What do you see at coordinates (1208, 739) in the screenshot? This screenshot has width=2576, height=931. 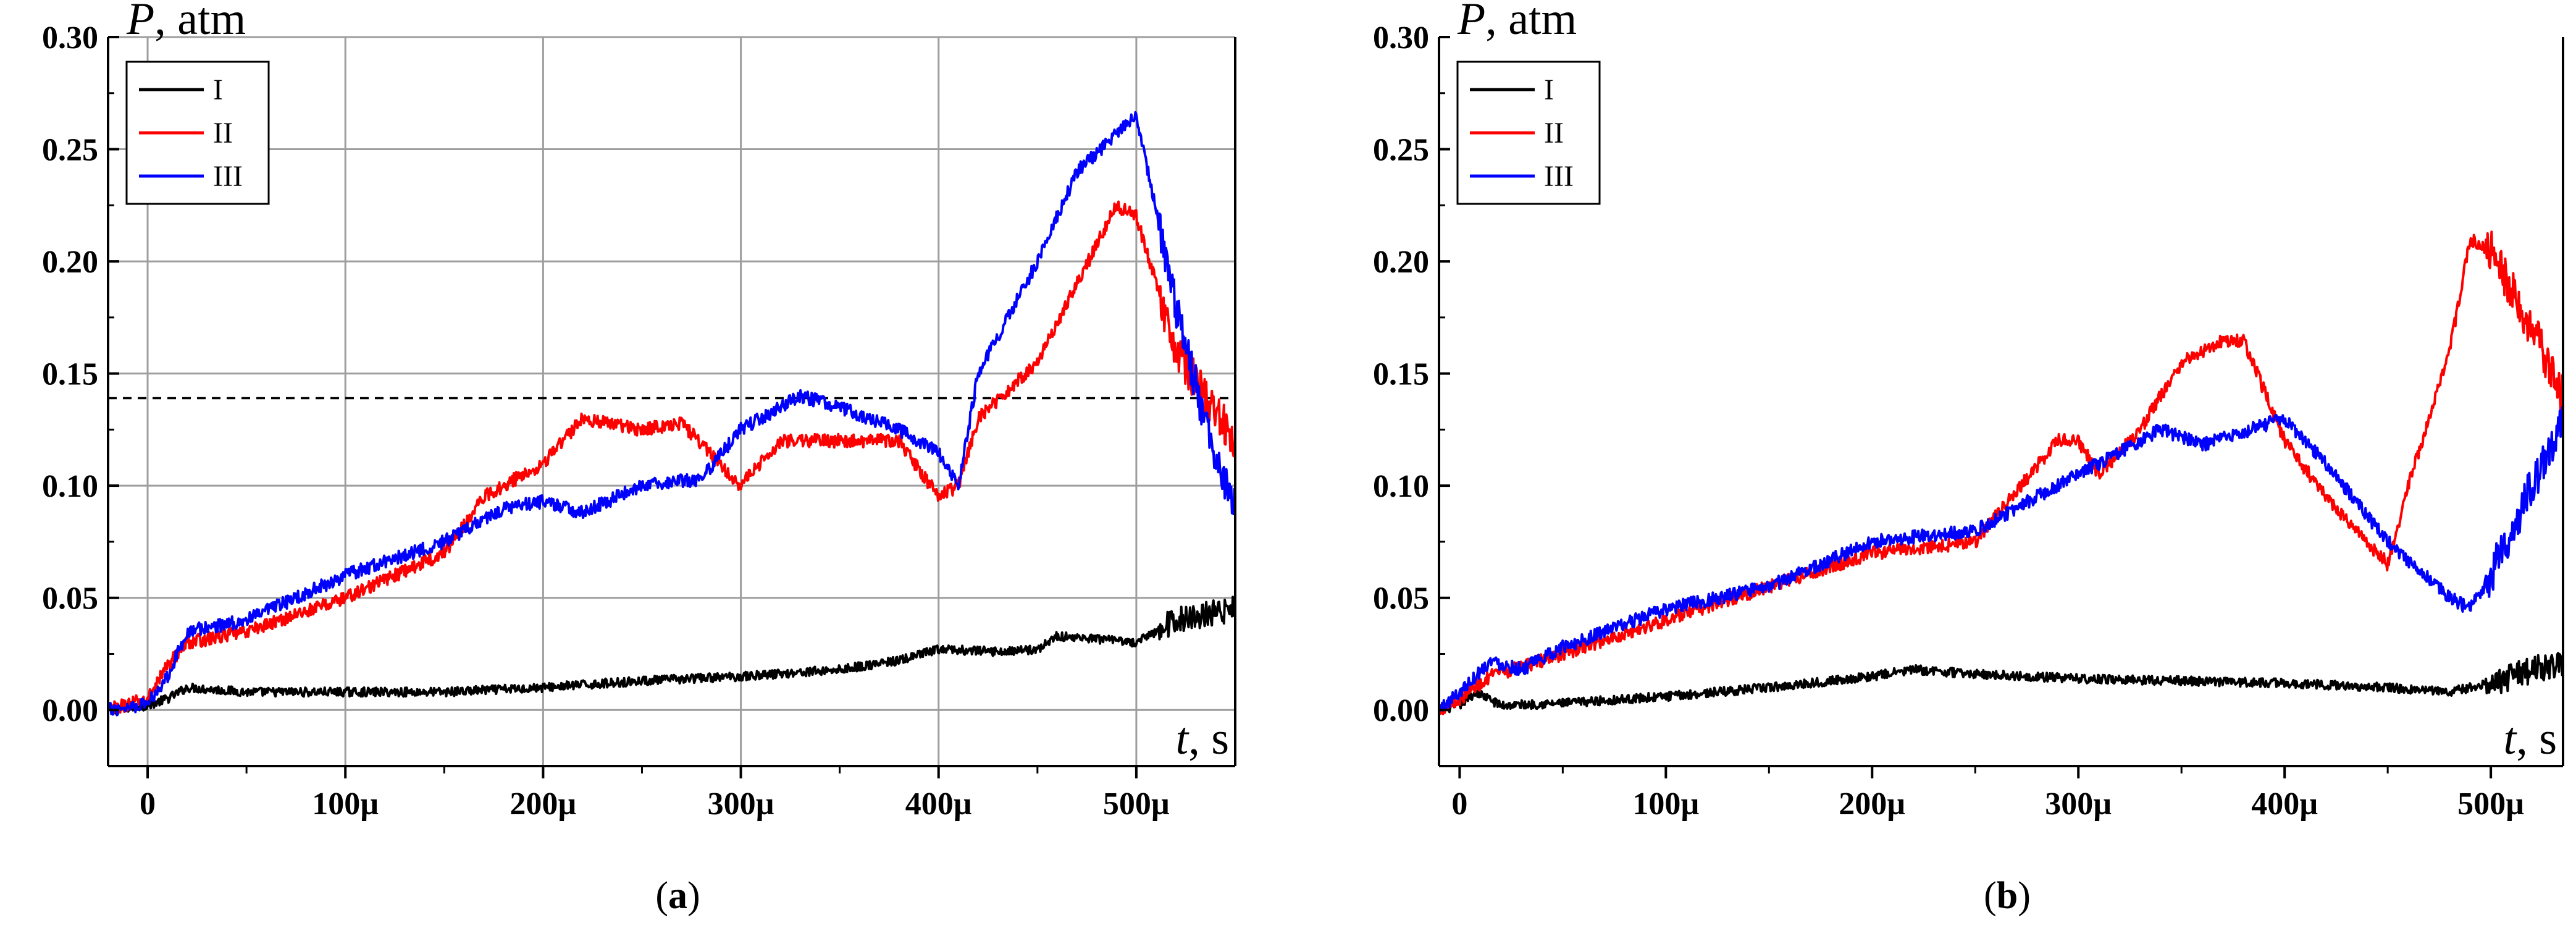 I see `xlabel-unit-a: , s` at bounding box center [1208, 739].